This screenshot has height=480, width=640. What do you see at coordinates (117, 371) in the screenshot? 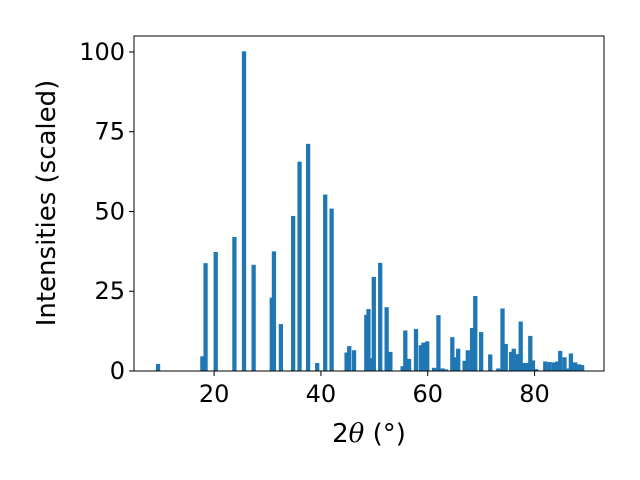
I see `y-tick-label: 0` at bounding box center [117, 371].